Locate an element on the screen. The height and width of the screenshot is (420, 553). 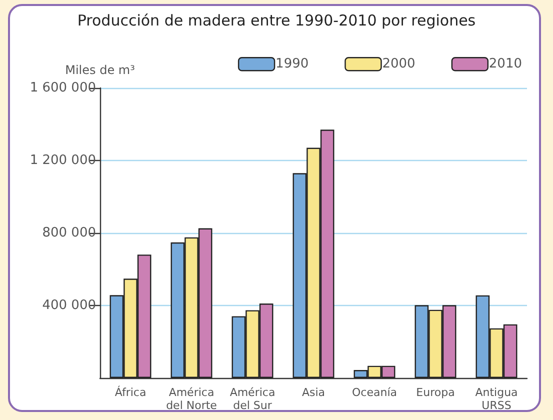
x-tick-label: Asia is located at coordinates (314, 392).